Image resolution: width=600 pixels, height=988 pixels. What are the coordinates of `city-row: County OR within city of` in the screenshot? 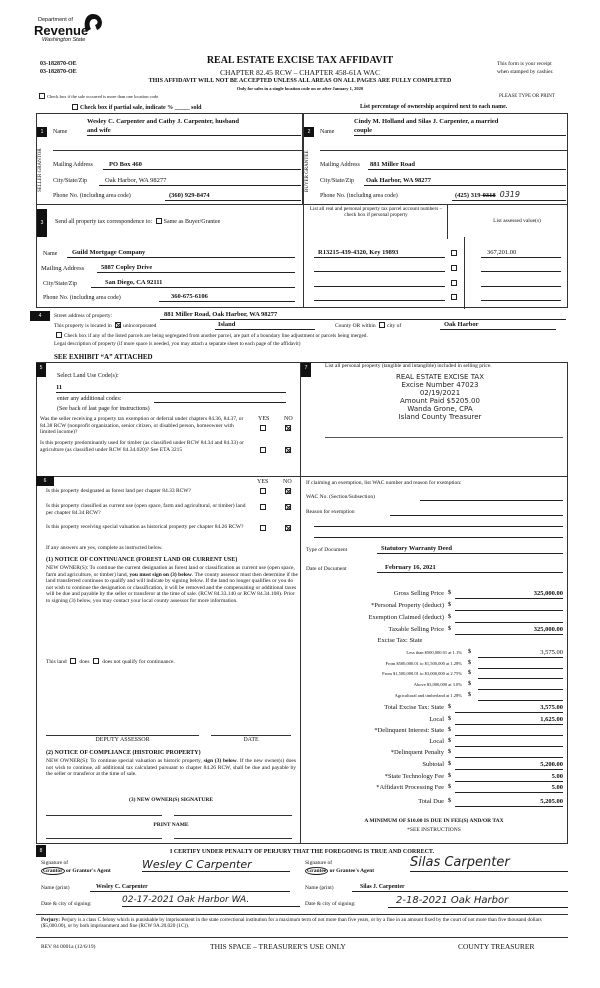 It's located at (368, 326).